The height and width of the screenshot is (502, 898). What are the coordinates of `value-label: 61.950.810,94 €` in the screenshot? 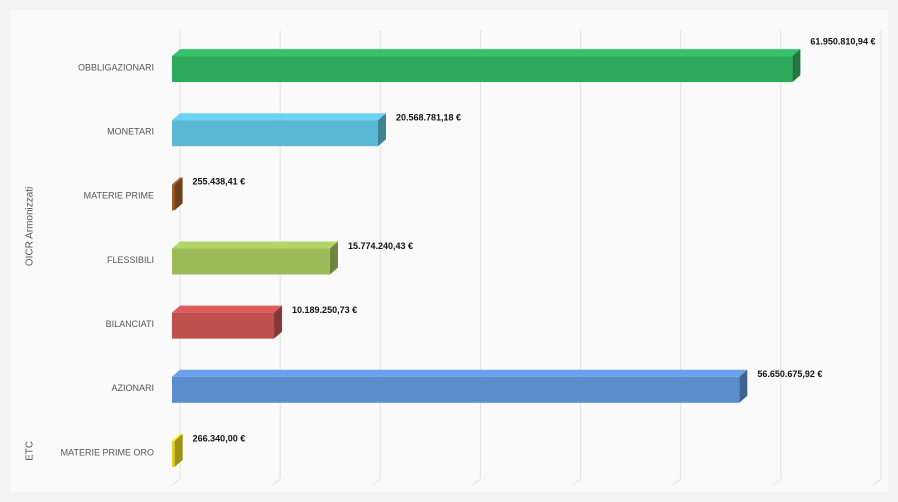 It's located at (842, 41).